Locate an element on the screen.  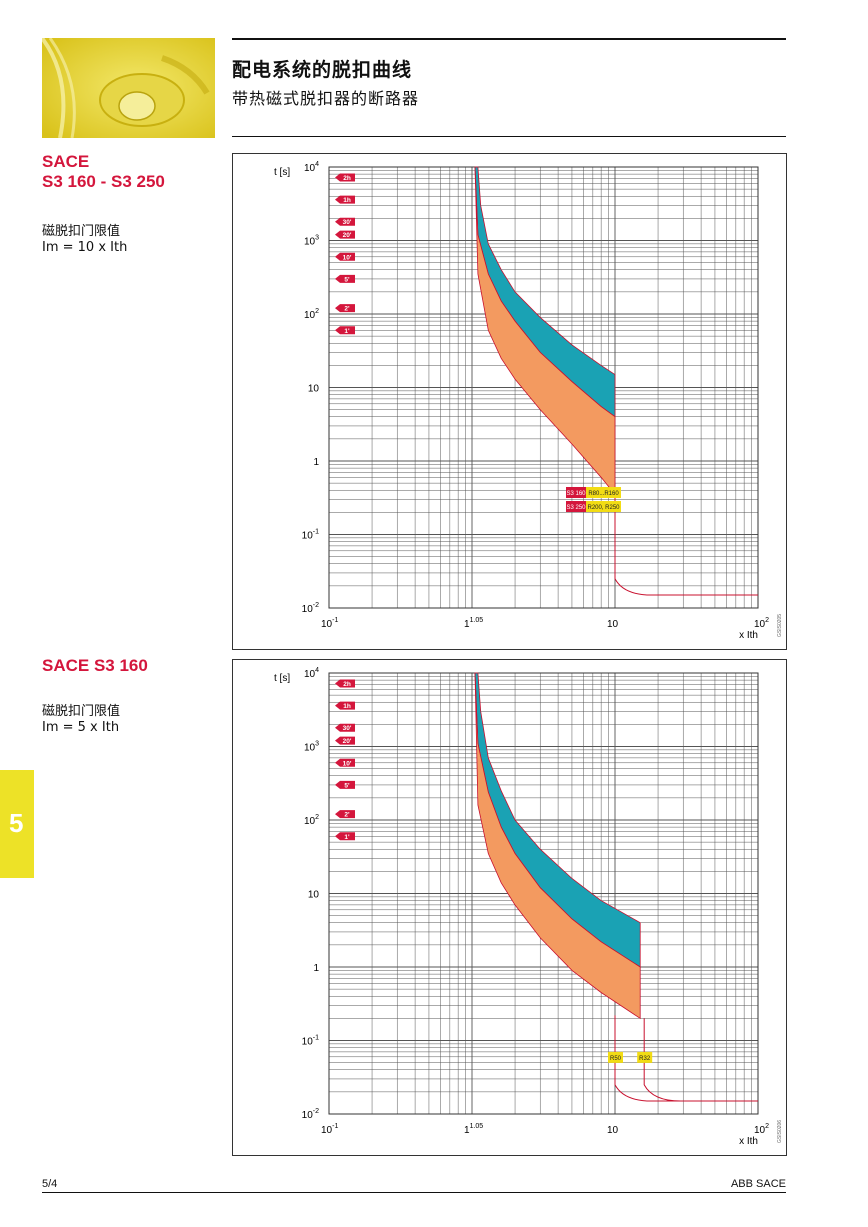
time-marker-label: 1h is located at coordinates (347, 200).